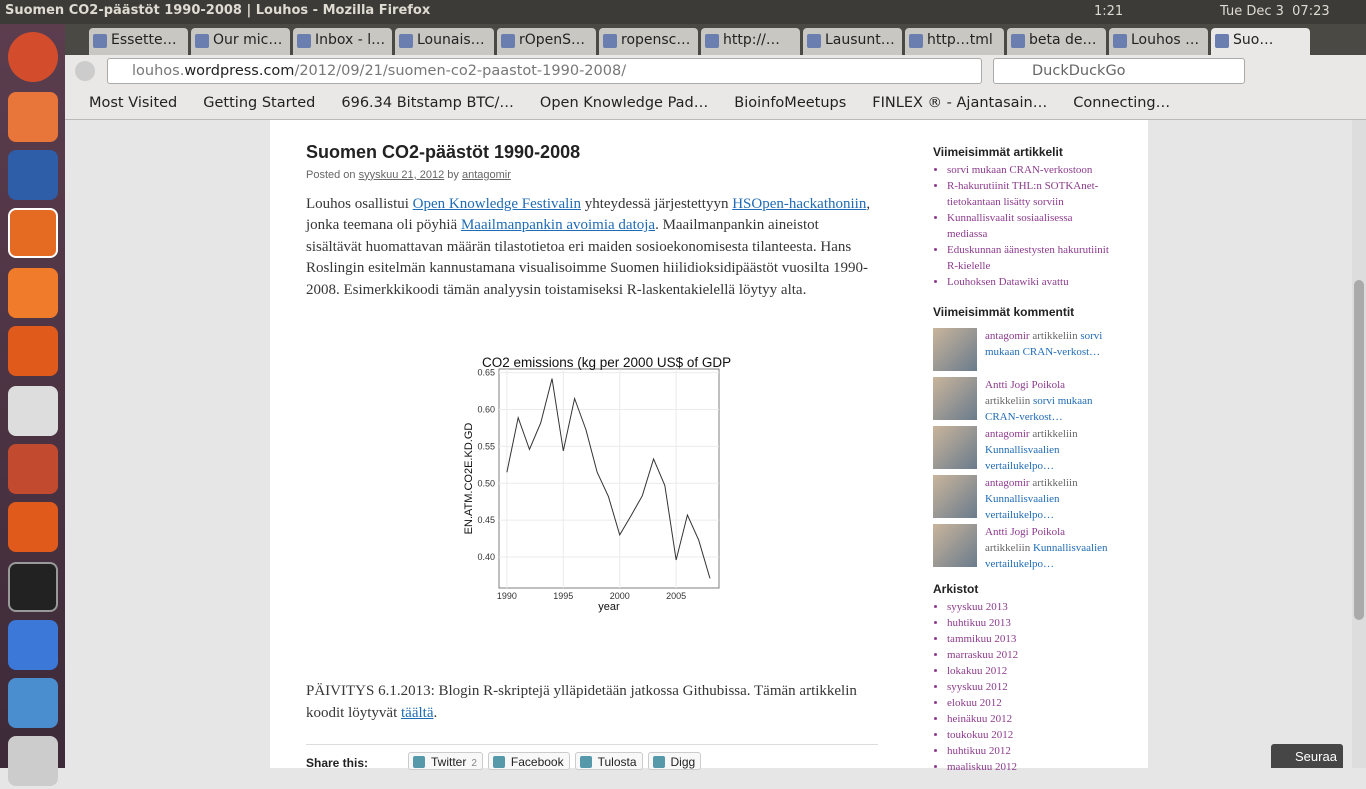 Image resolution: width=1366 pixels, height=789 pixels. I want to click on link: Open Knowledge Festivalin, so click(496, 203).